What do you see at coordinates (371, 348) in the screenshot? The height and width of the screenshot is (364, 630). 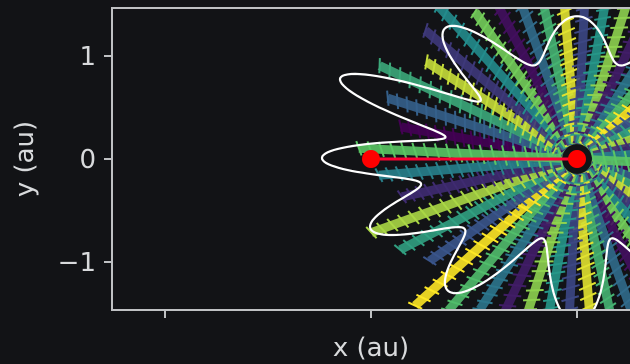 I see `x-axis-label: x (au)` at bounding box center [371, 348].